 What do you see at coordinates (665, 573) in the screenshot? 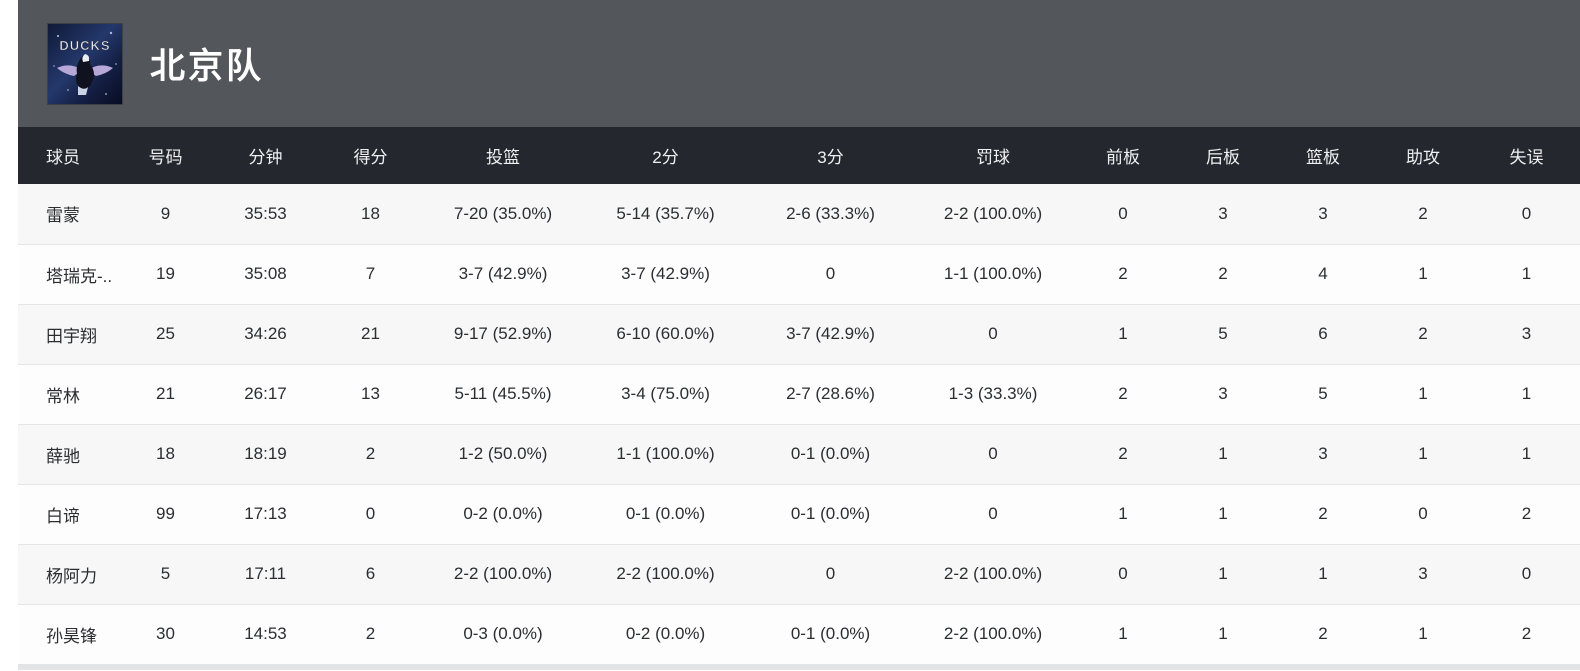
I see `cell-two: 2-2 (100.0%)` at bounding box center [665, 573].